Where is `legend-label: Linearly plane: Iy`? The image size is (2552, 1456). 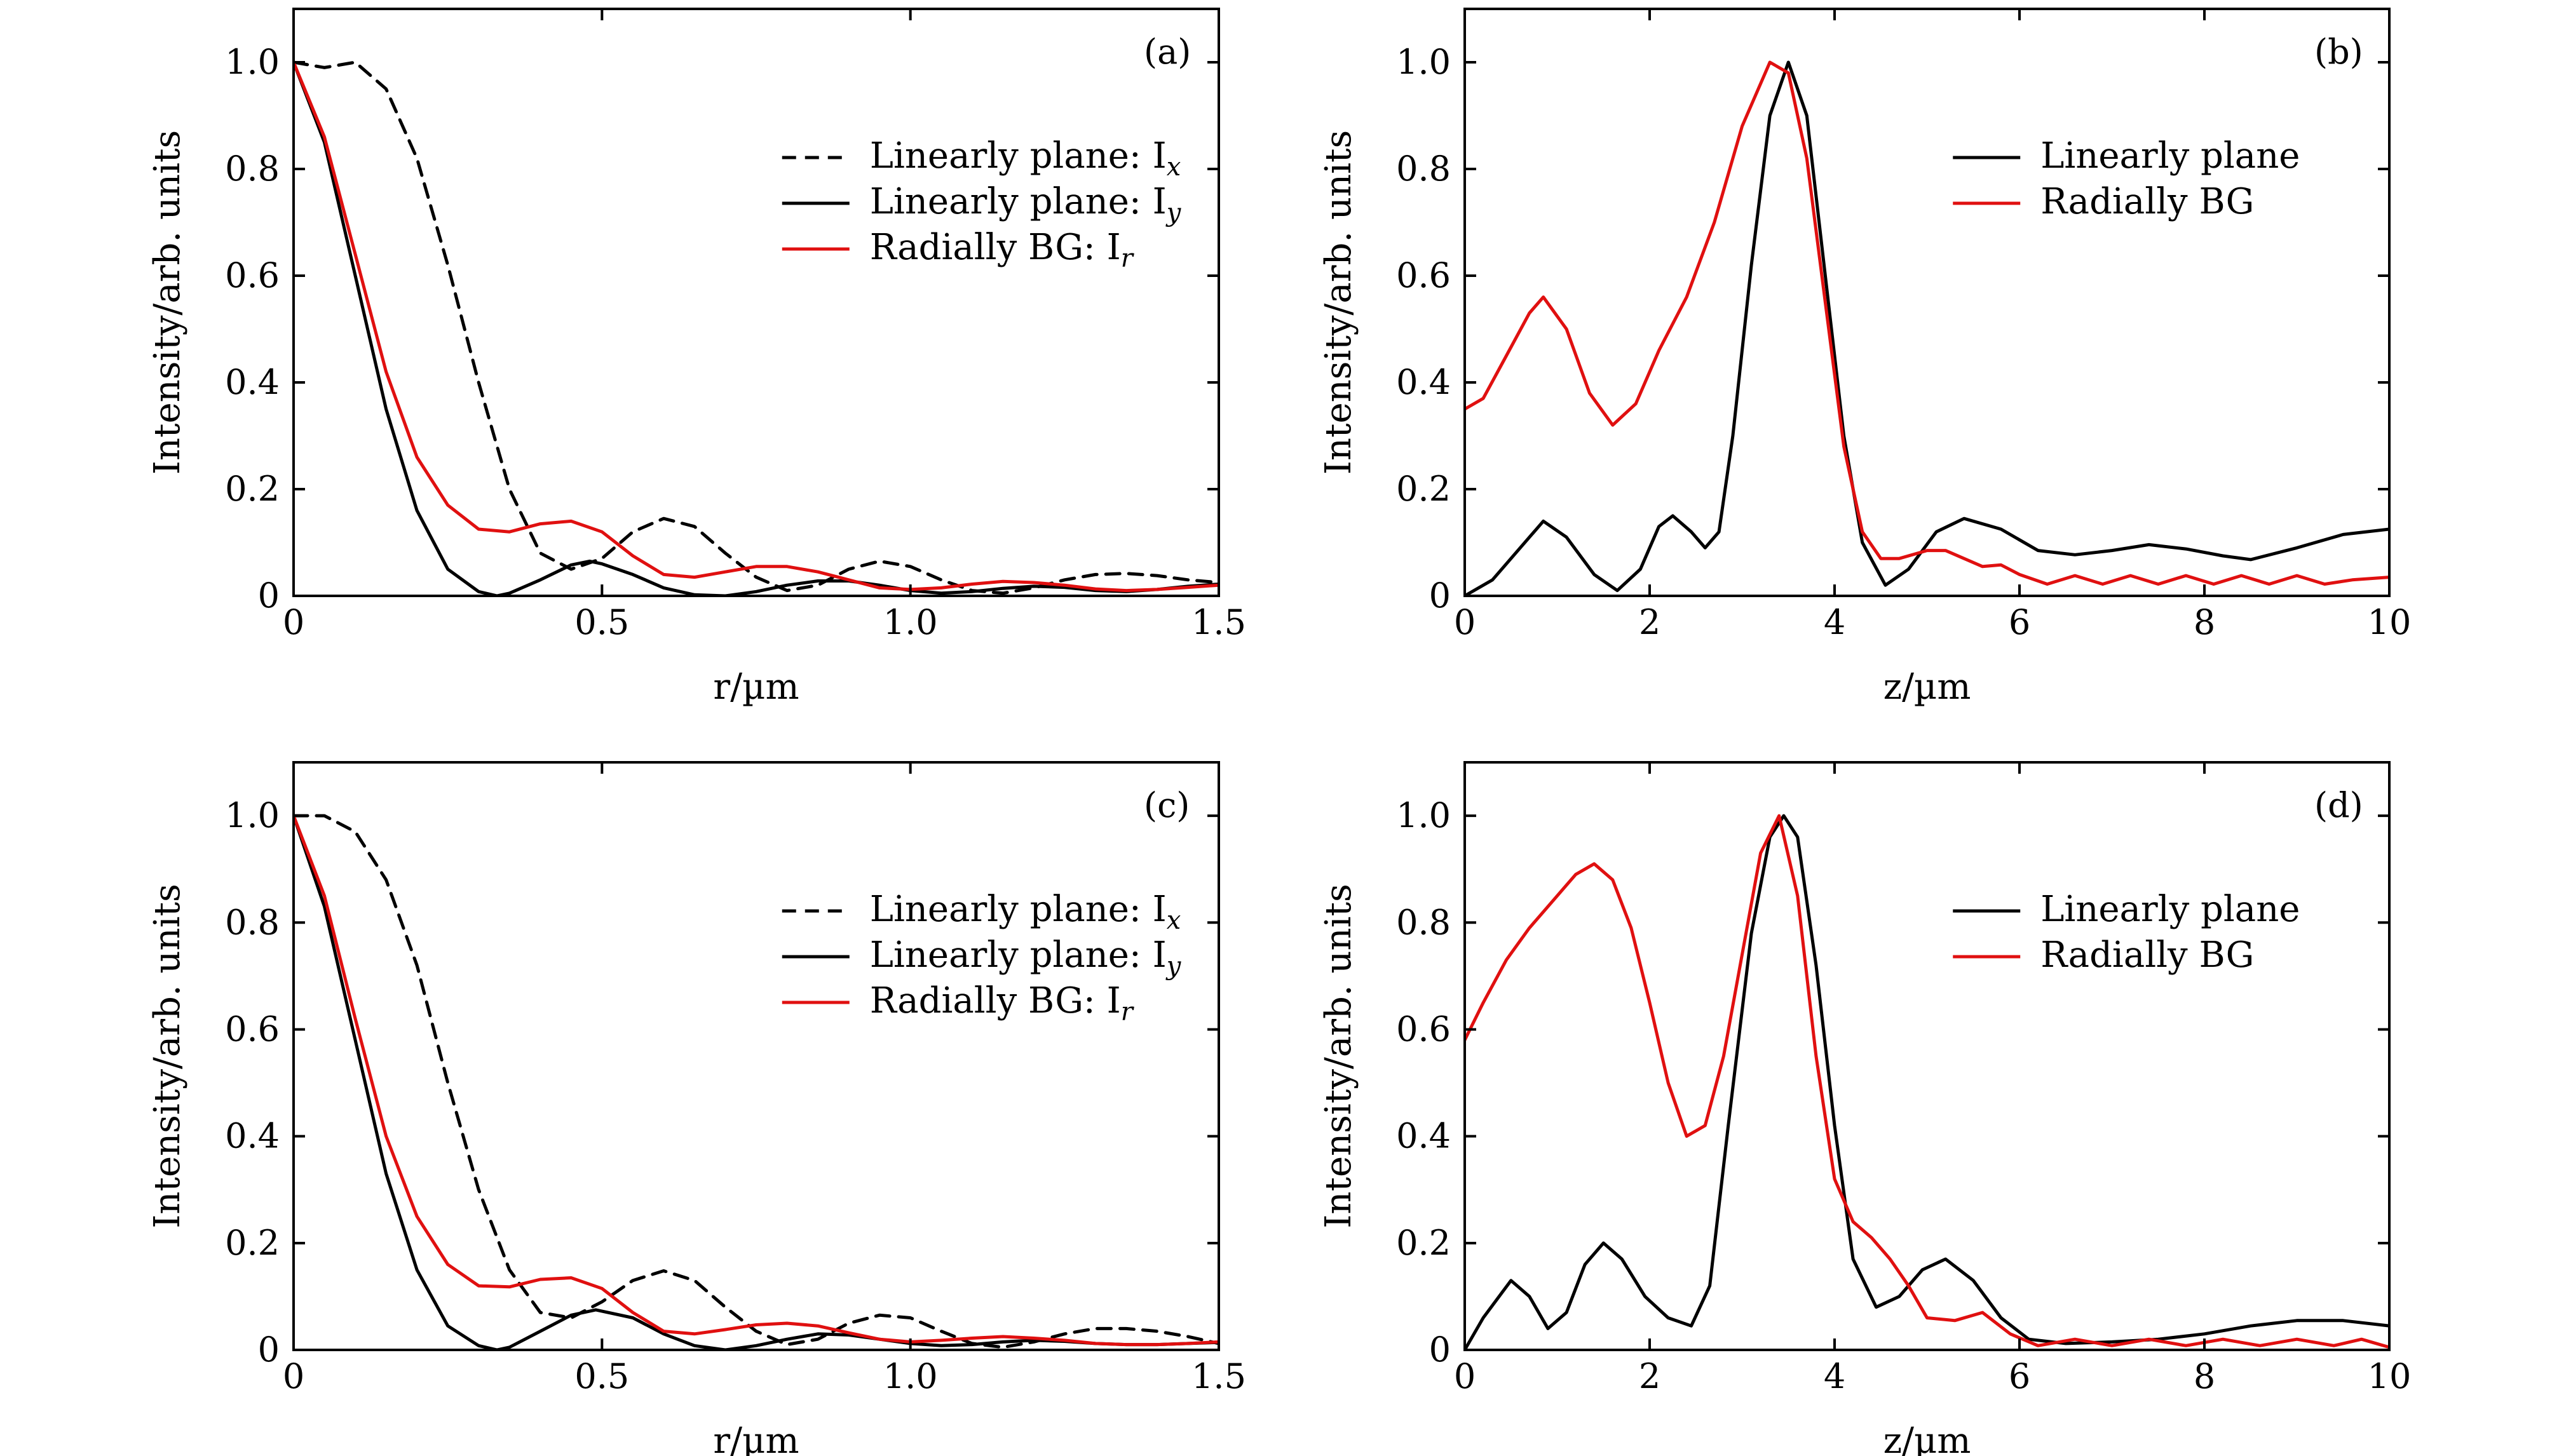 legend-label: Linearly plane: Iy is located at coordinates (1026, 957).